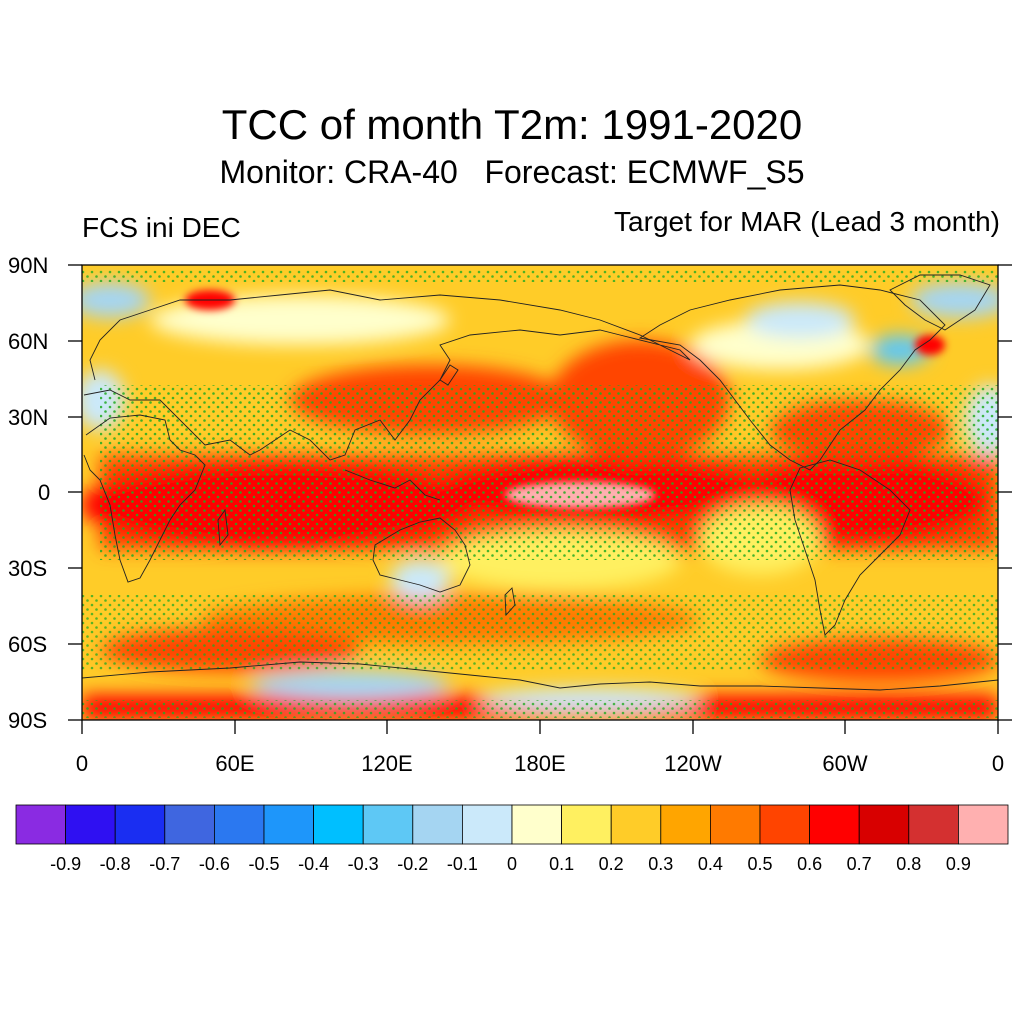 This screenshot has height=1024, width=1024. Describe the element at coordinates (540, 709) in the screenshot. I see `stipple-antarctic` at that location.